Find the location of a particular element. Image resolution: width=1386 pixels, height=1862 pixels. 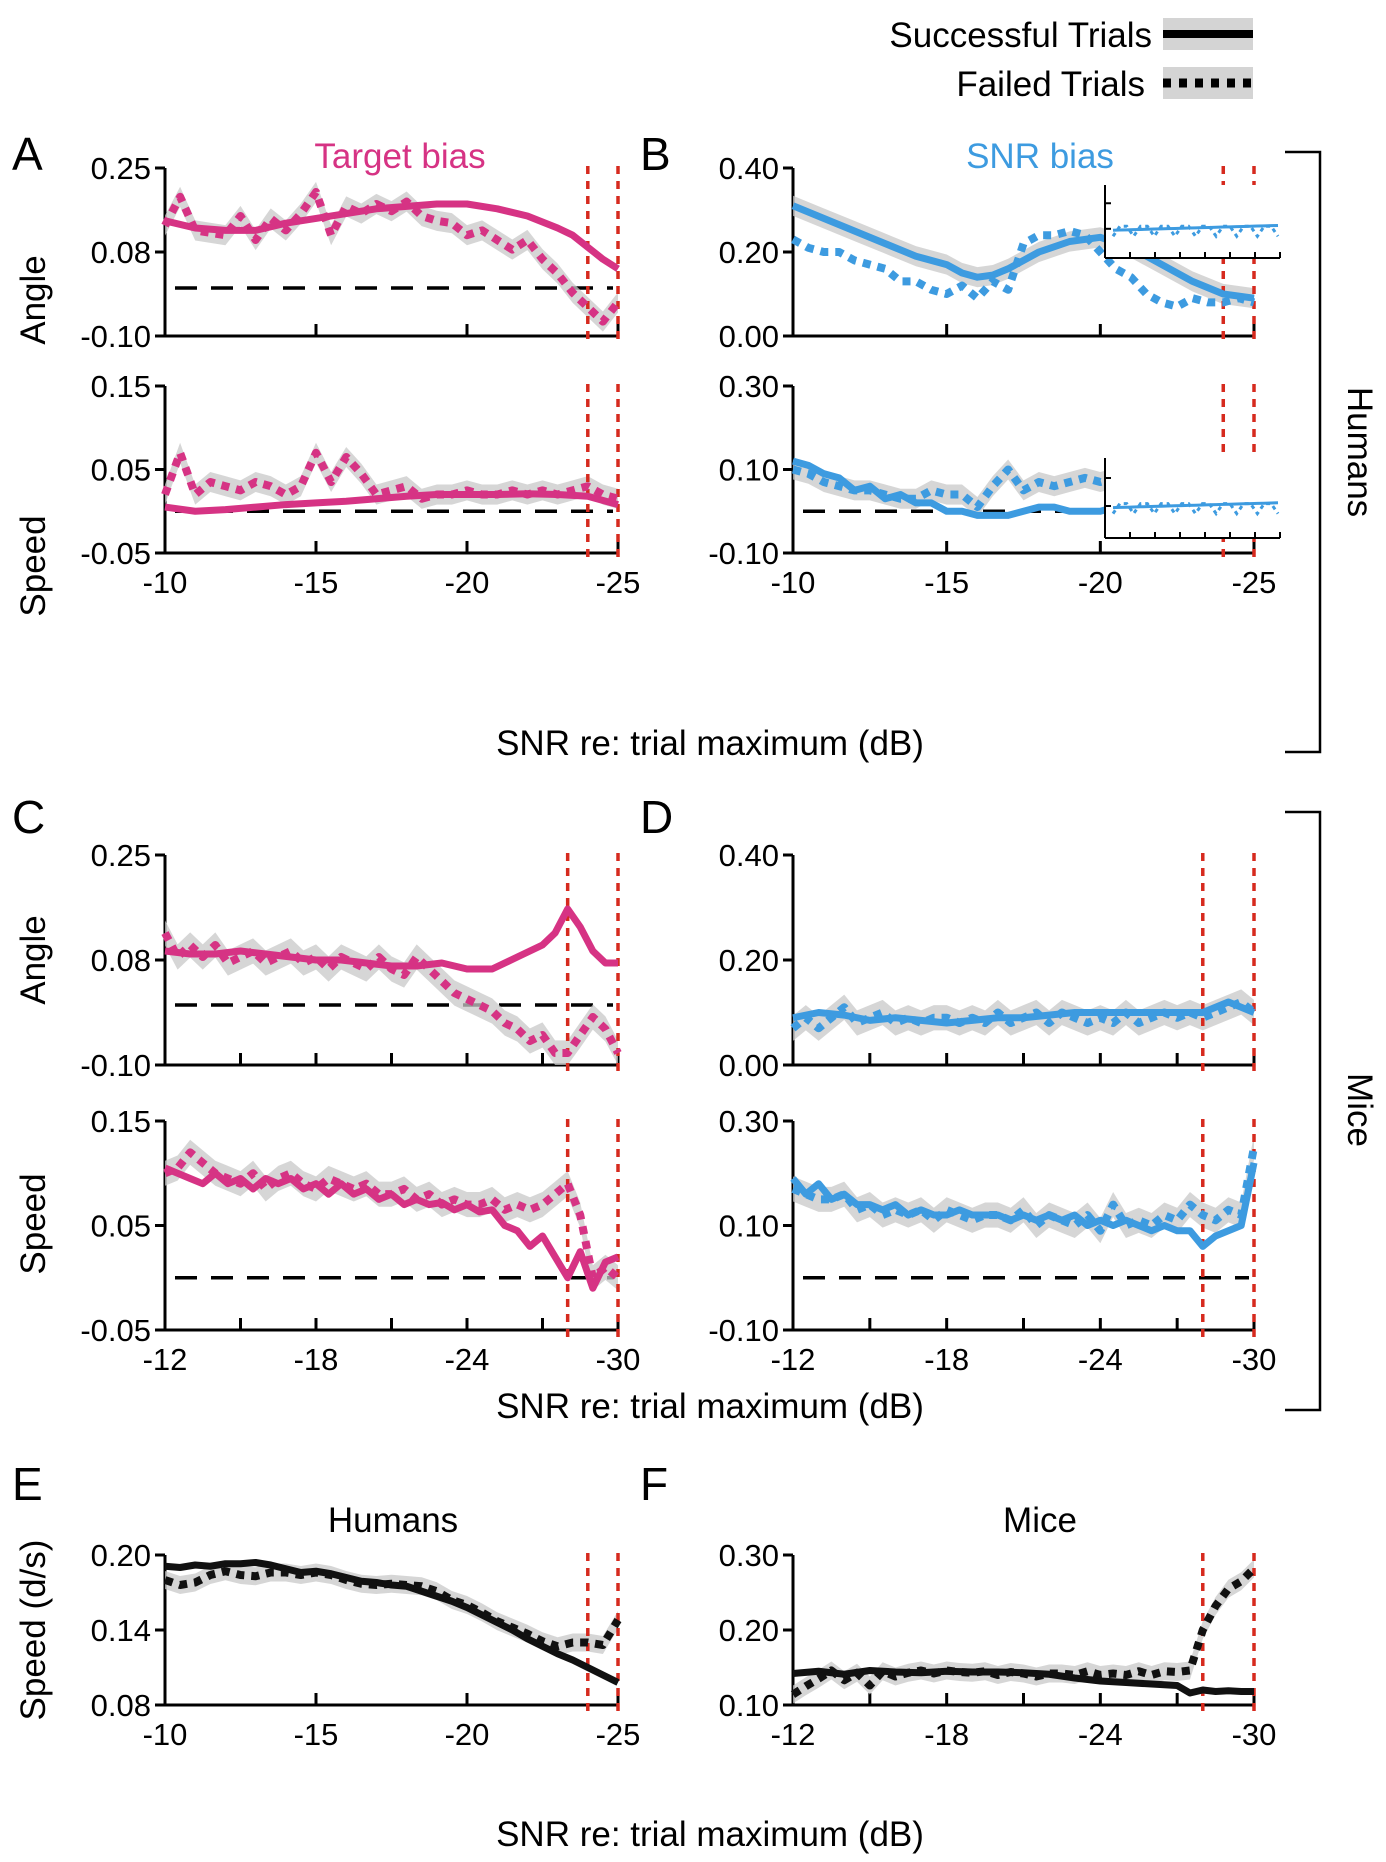

inset-background is located at coordinates (1192, 498).